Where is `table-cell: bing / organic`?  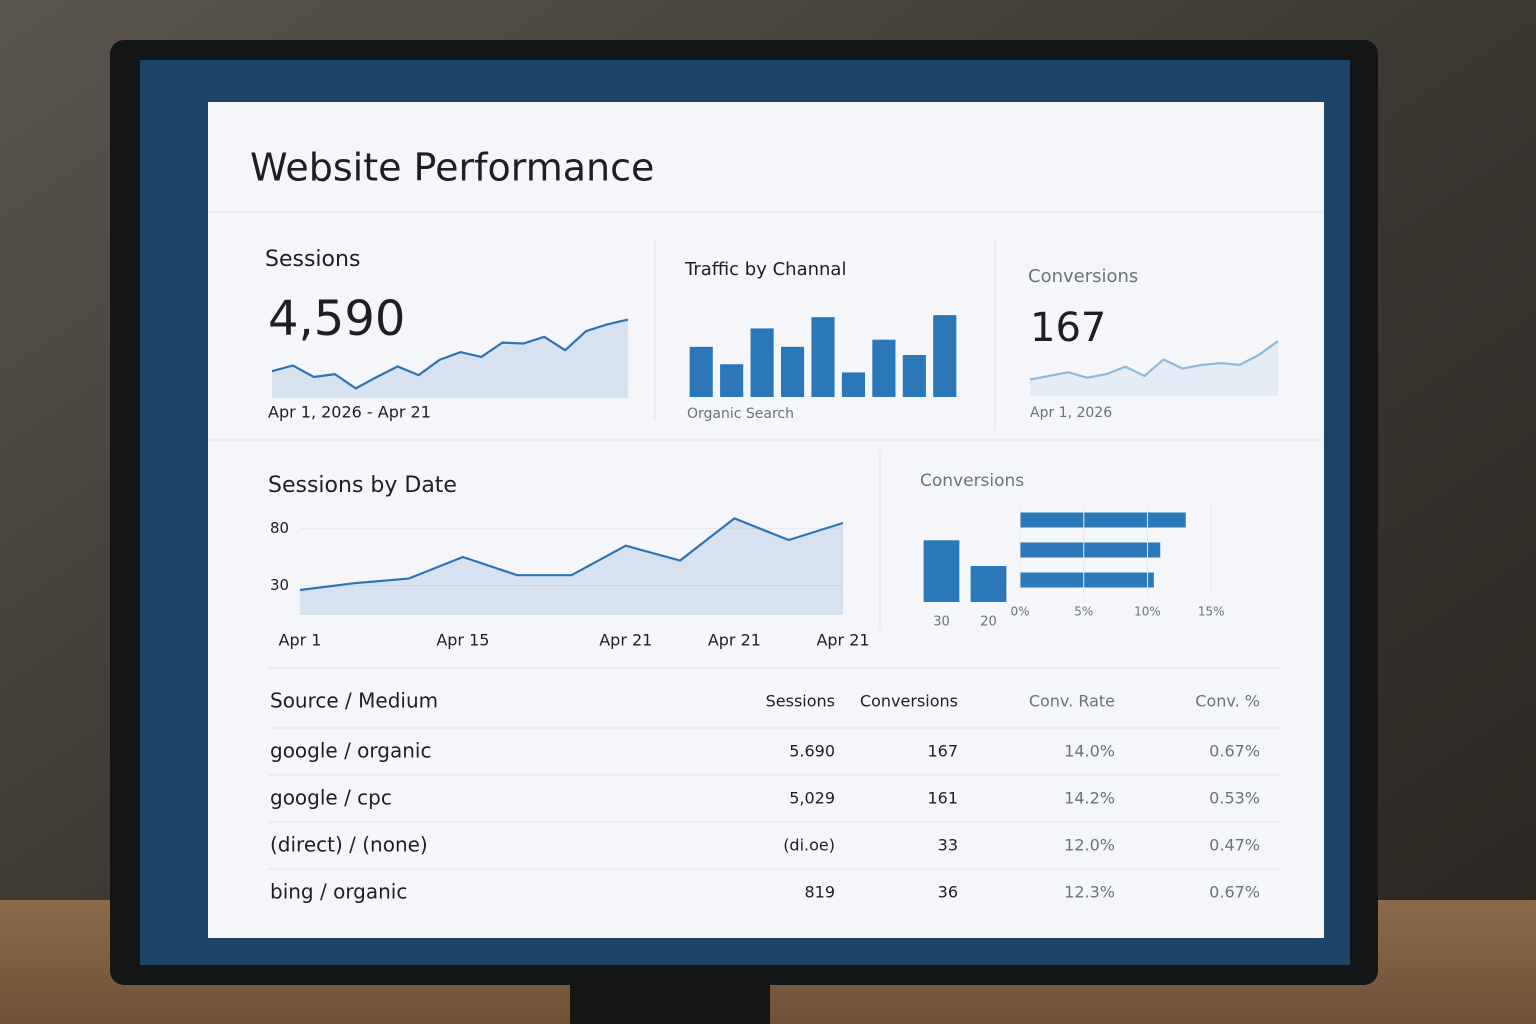
table-cell: bing / organic is located at coordinates (338, 892).